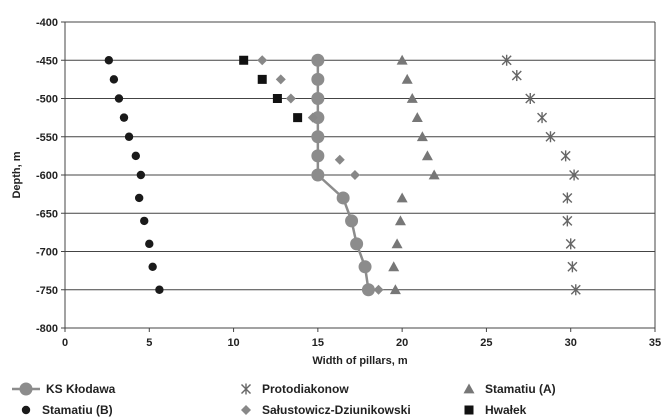 This screenshot has width=663, height=420. What do you see at coordinates (318, 343) in the screenshot?
I see `x-tick-label: 15` at bounding box center [318, 343].